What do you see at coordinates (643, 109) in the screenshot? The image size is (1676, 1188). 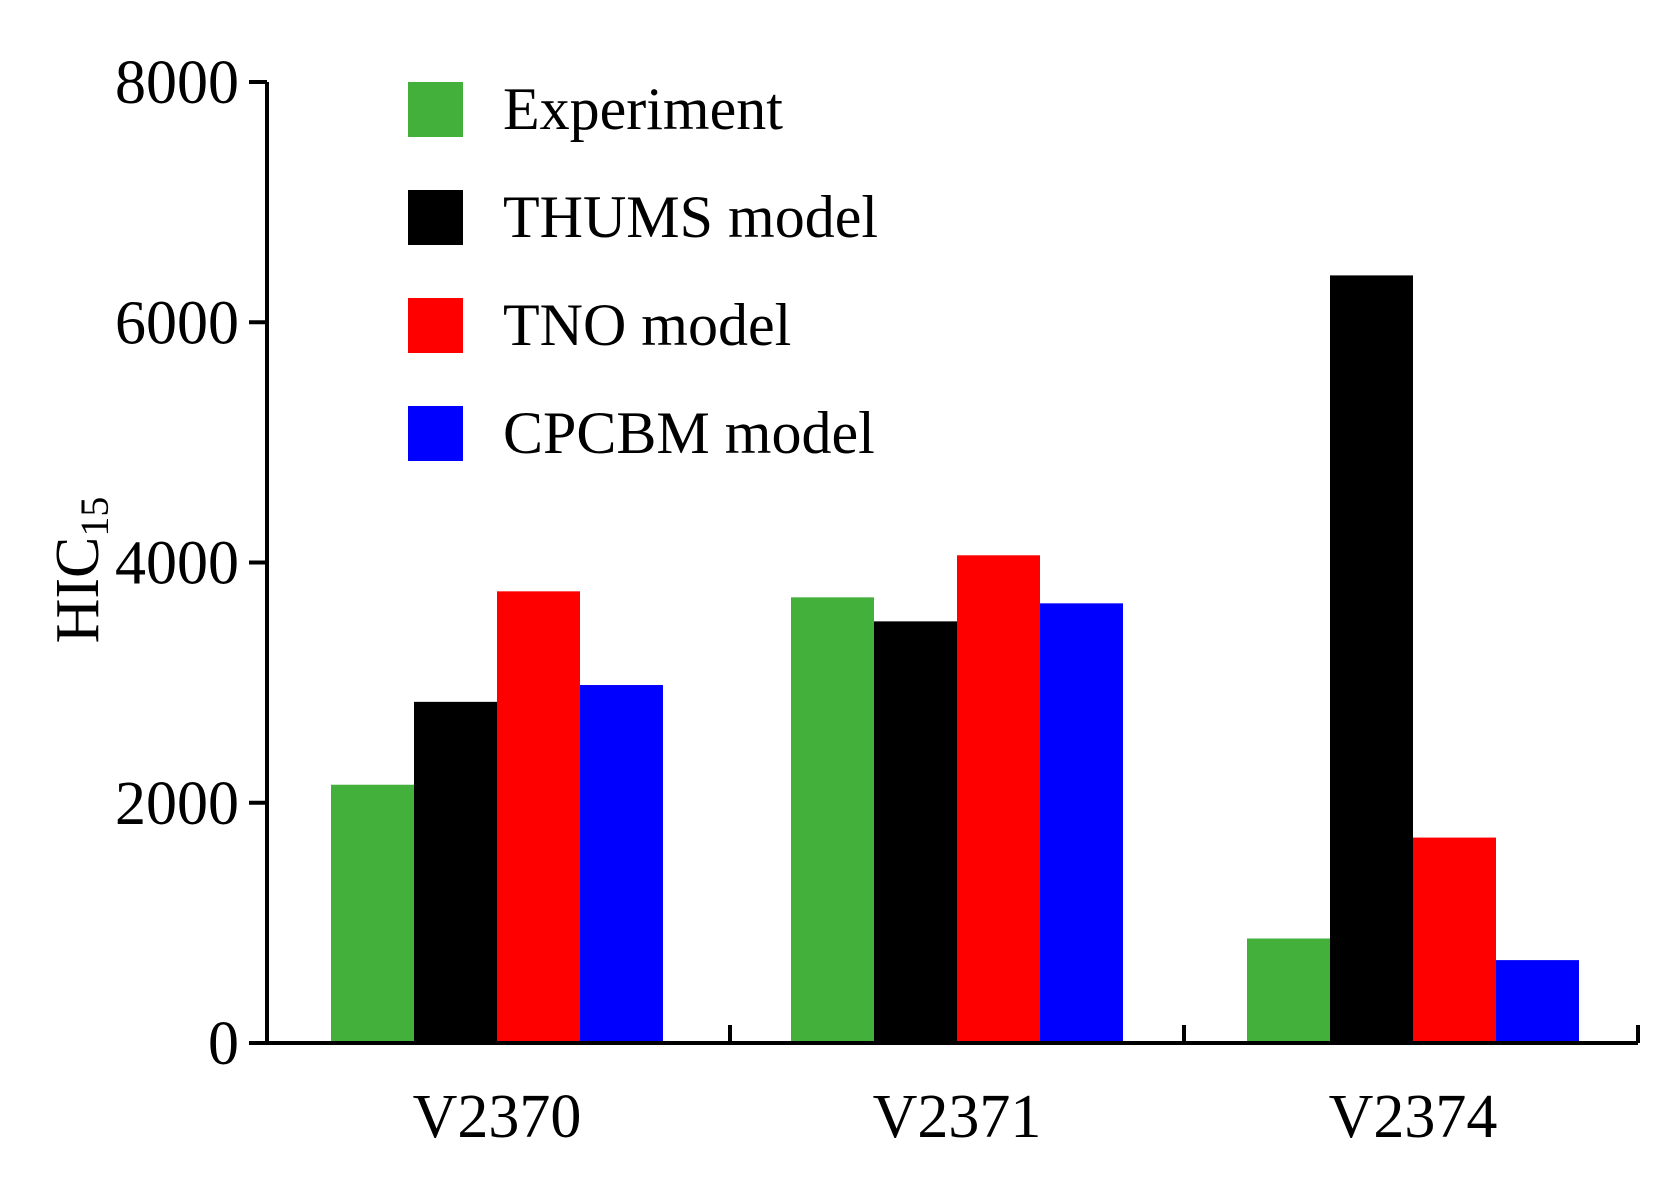 I see `legend-label: Experiment` at bounding box center [643, 109].